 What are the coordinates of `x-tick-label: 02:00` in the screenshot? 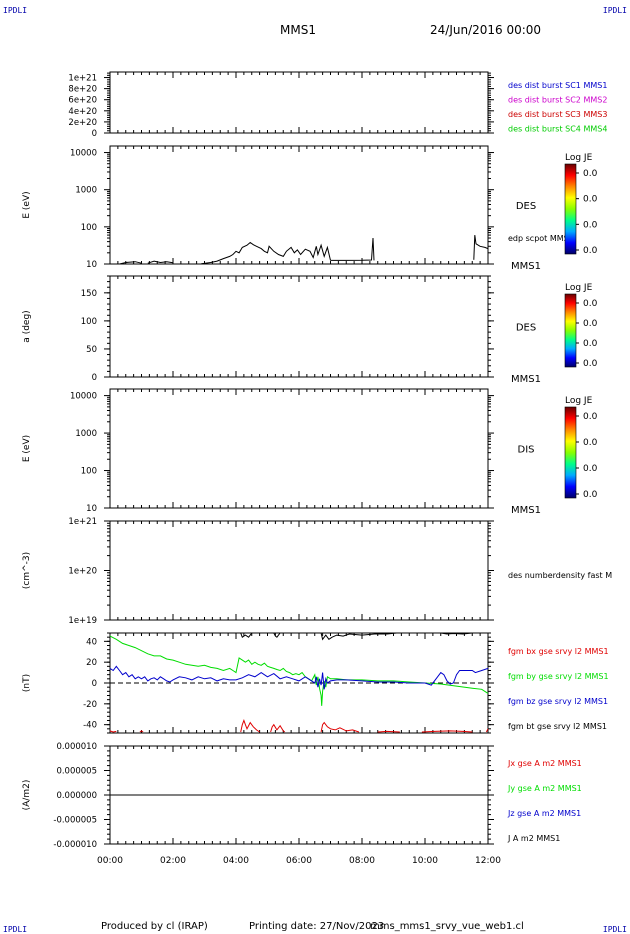 It's located at (173, 861).